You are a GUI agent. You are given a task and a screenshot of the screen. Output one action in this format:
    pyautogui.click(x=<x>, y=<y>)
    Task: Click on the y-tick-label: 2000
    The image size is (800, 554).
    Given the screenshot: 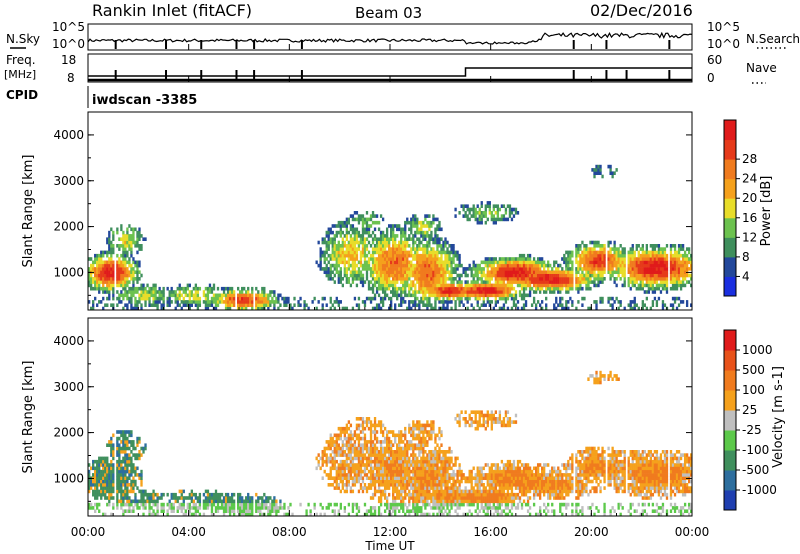 What is the action you would take?
    pyautogui.click(x=68, y=227)
    